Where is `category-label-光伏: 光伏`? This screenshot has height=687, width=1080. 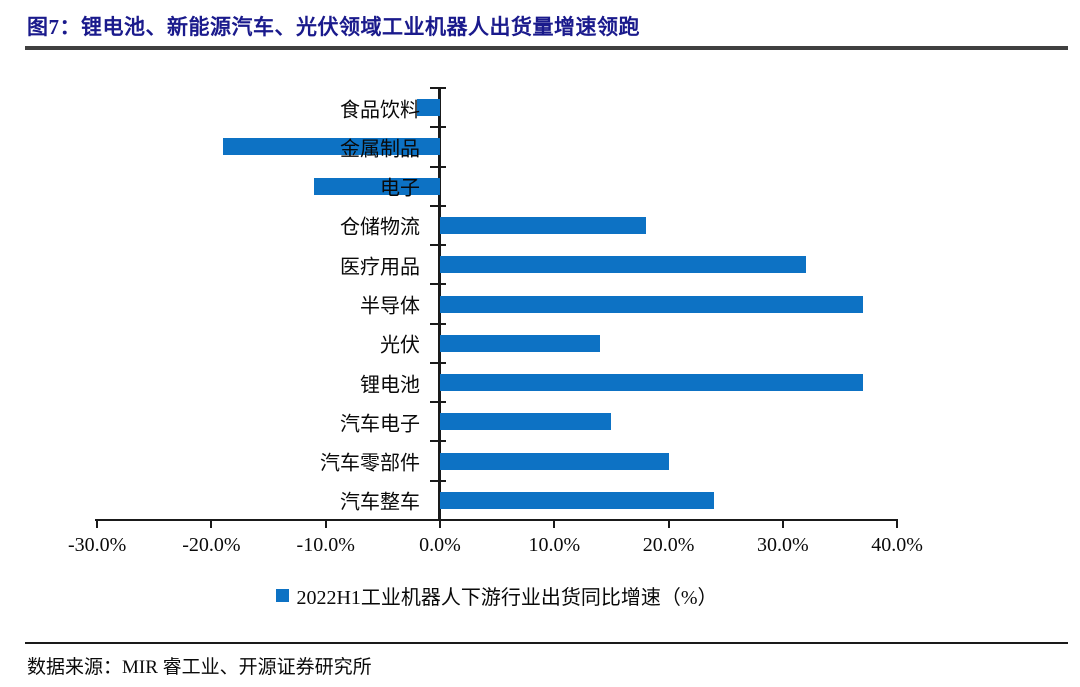 category-label-光伏: 光伏 is located at coordinates (400, 345).